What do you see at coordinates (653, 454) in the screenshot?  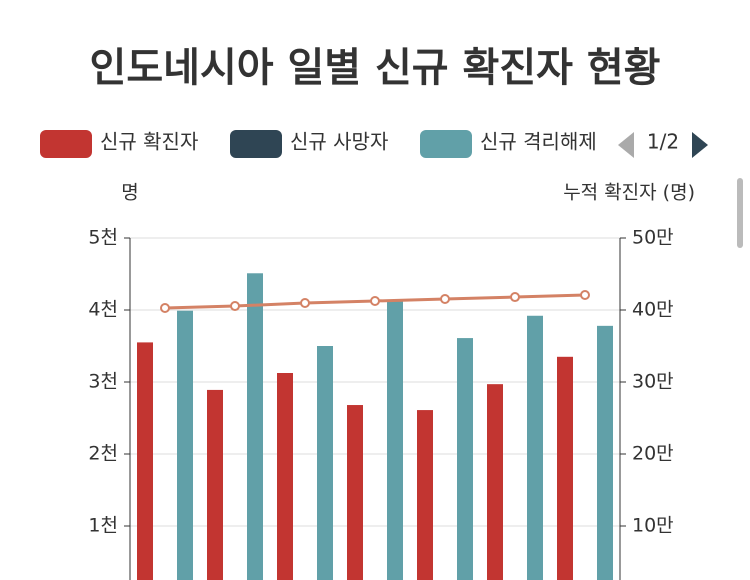 I see `y2-tick-label: 20만` at bounding box center [653, 454].